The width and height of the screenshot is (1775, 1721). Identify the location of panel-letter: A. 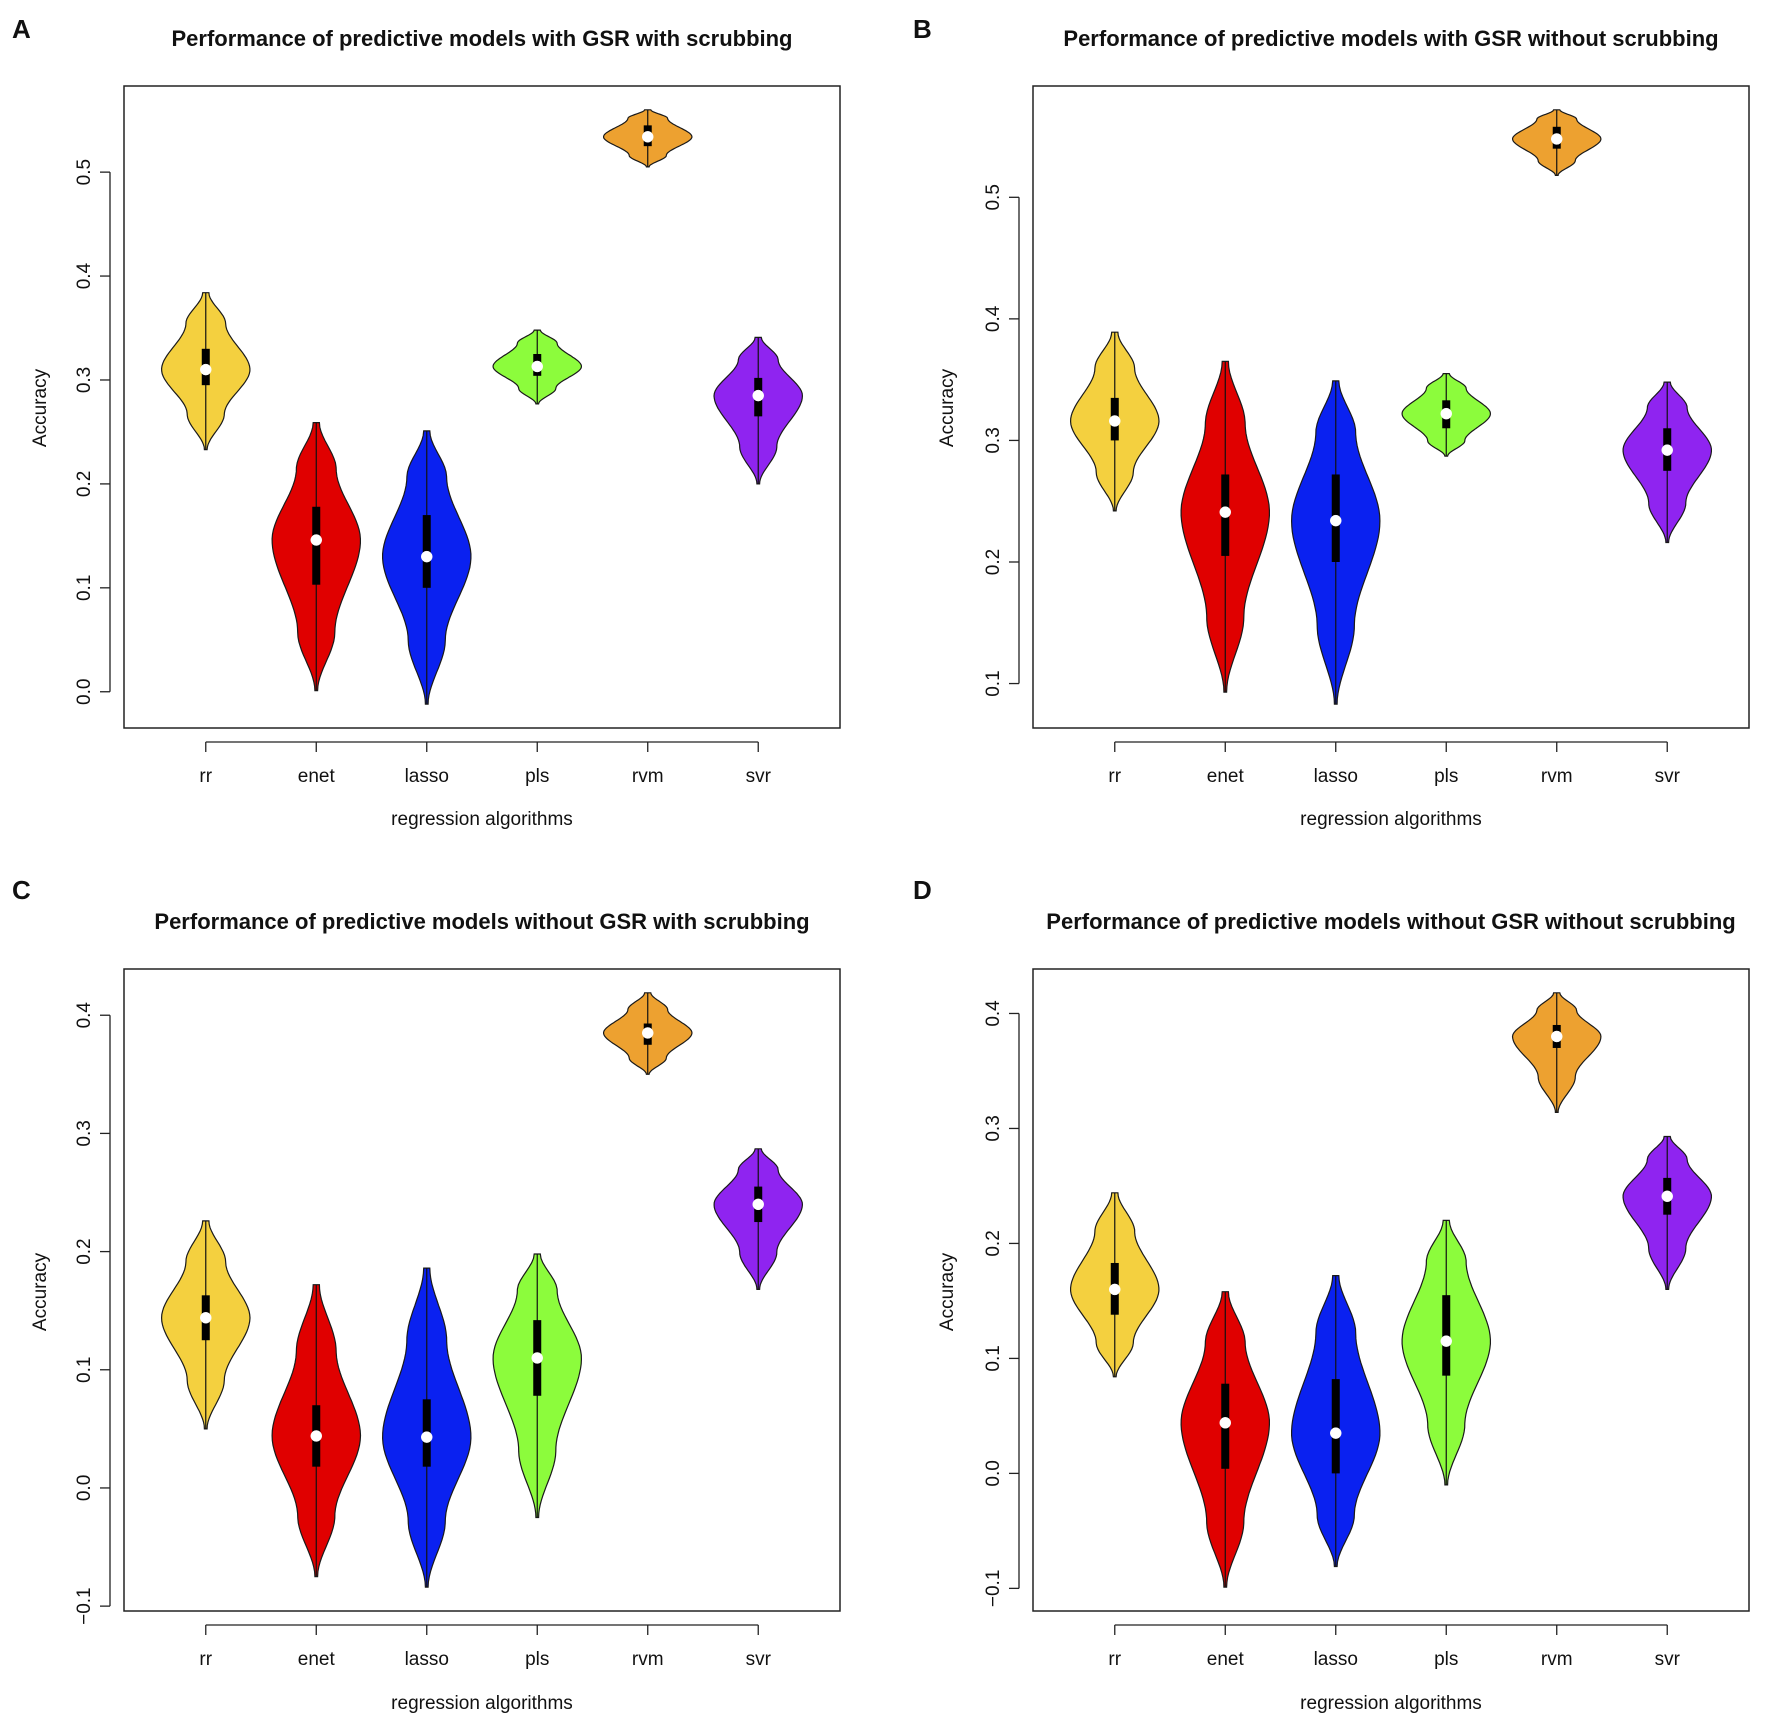
(21, 29).